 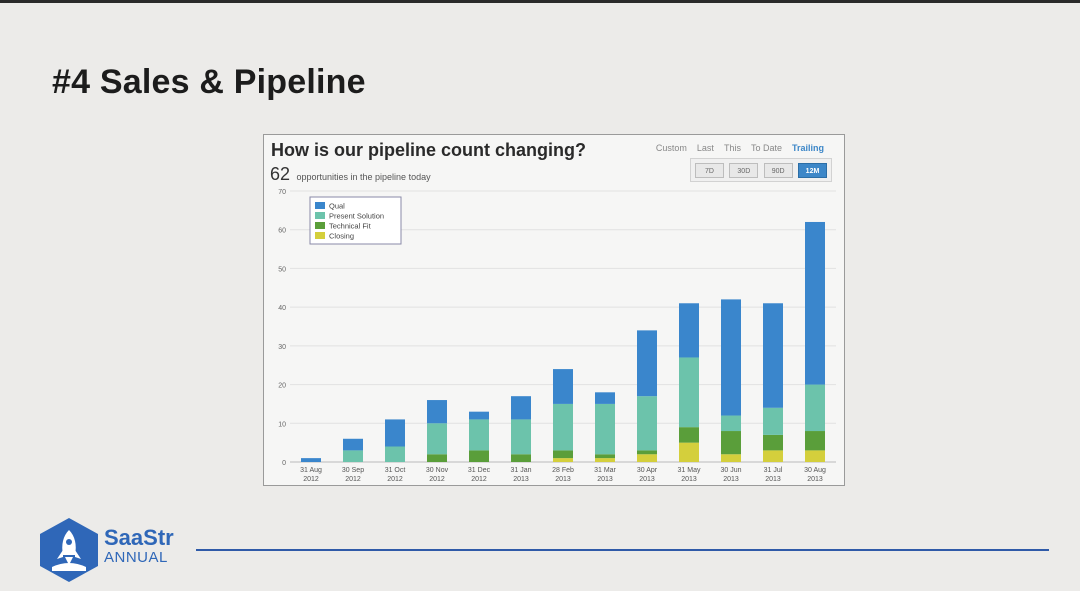 What do you see at coordinates (815, 475) in the screenshot?
I see `x-tick-label: 30 Aug 2013` at bounding box center [815, 475].